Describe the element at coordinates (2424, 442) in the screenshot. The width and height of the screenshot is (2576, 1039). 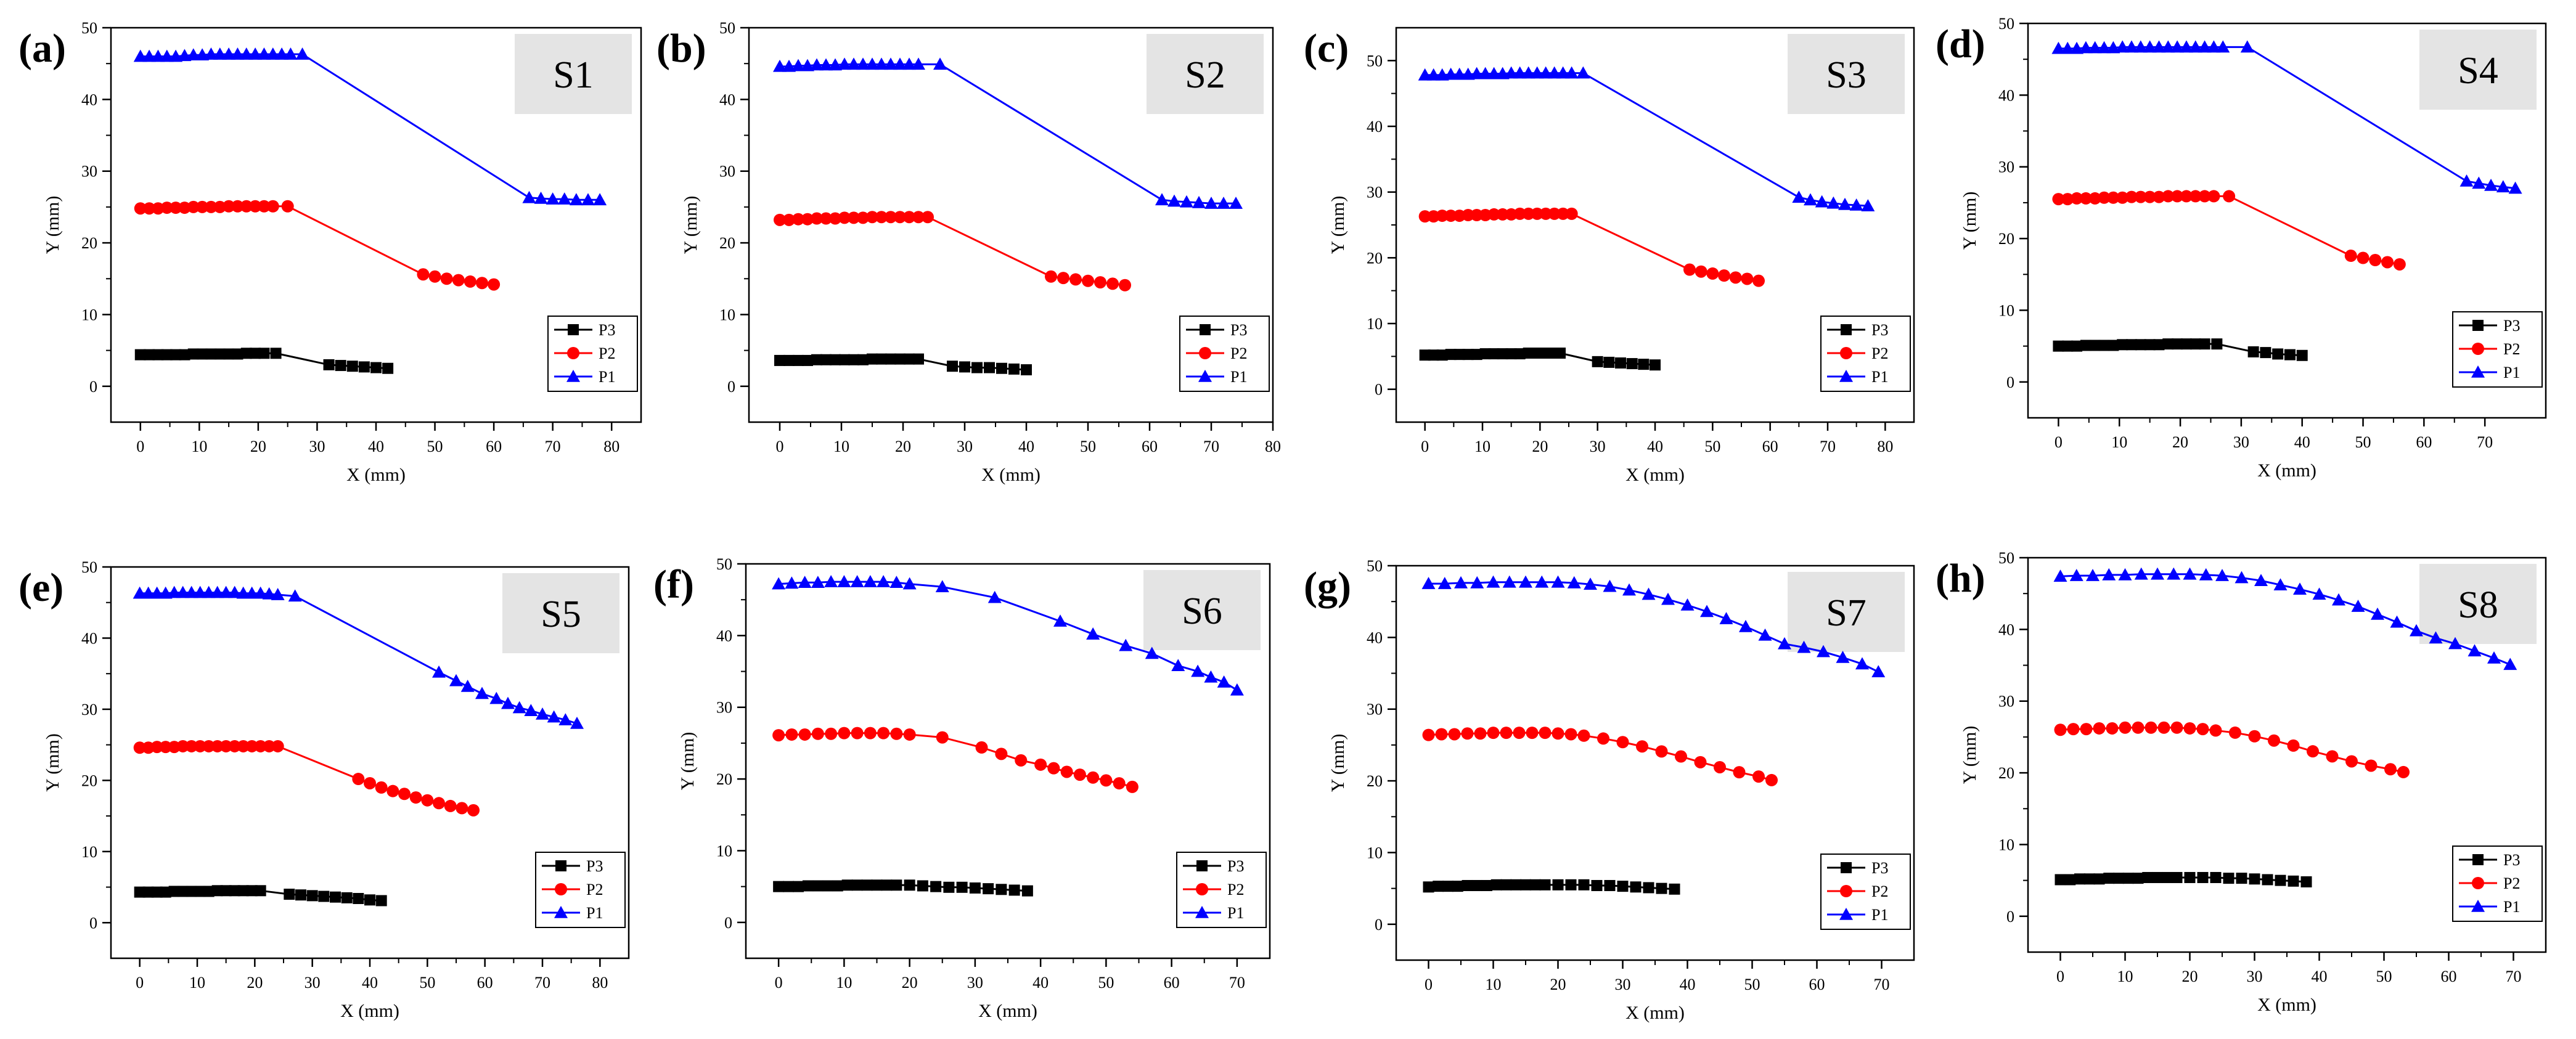
I see `x-tick-label: 60` at that location.